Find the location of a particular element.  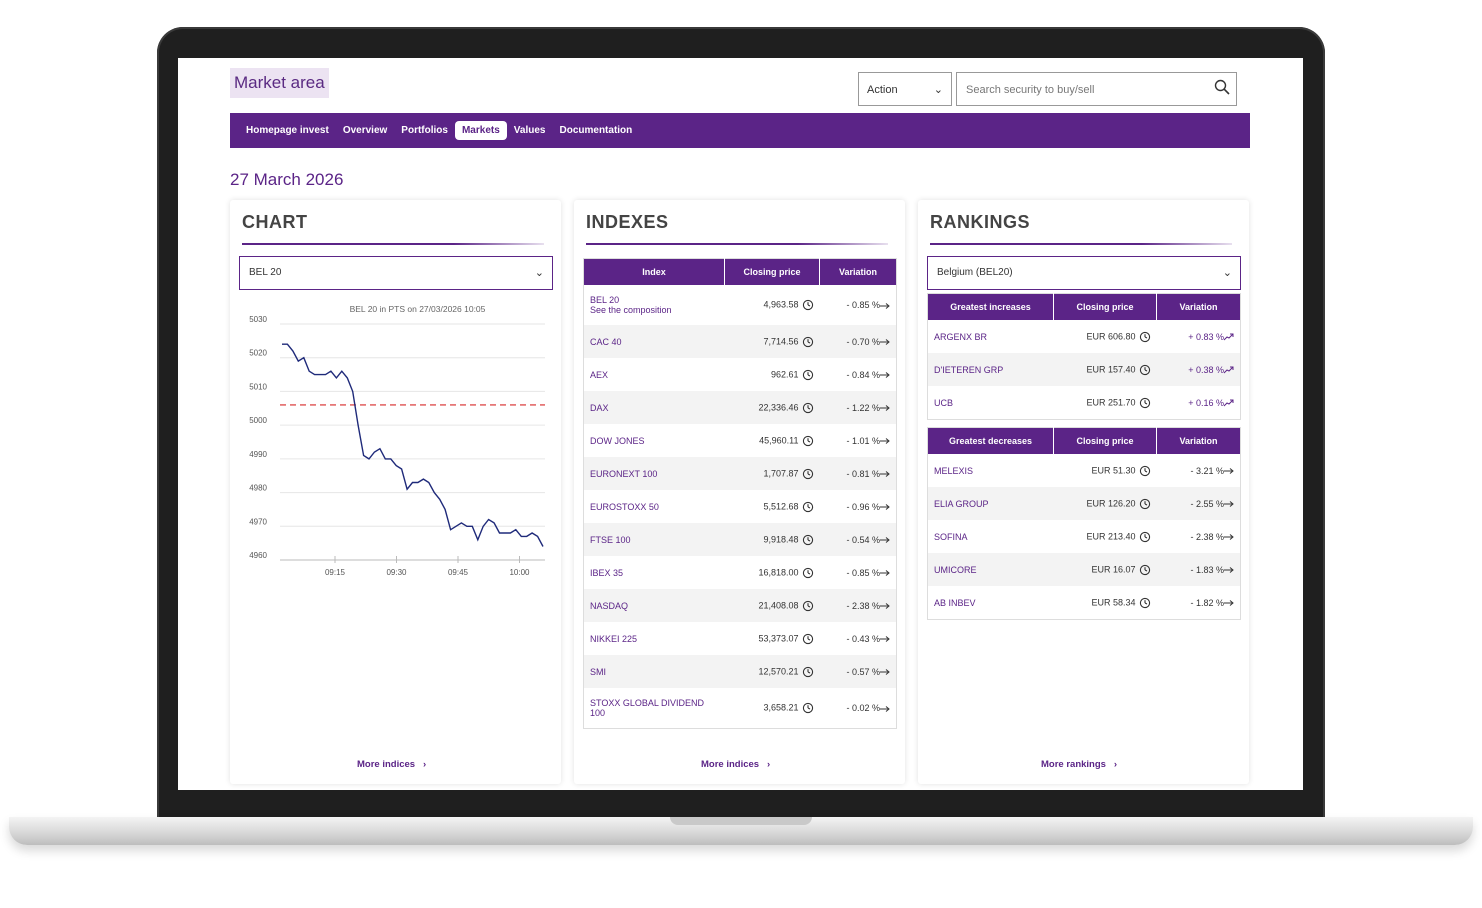

stock-name: UMICORE is located at coordinates (990, 569).